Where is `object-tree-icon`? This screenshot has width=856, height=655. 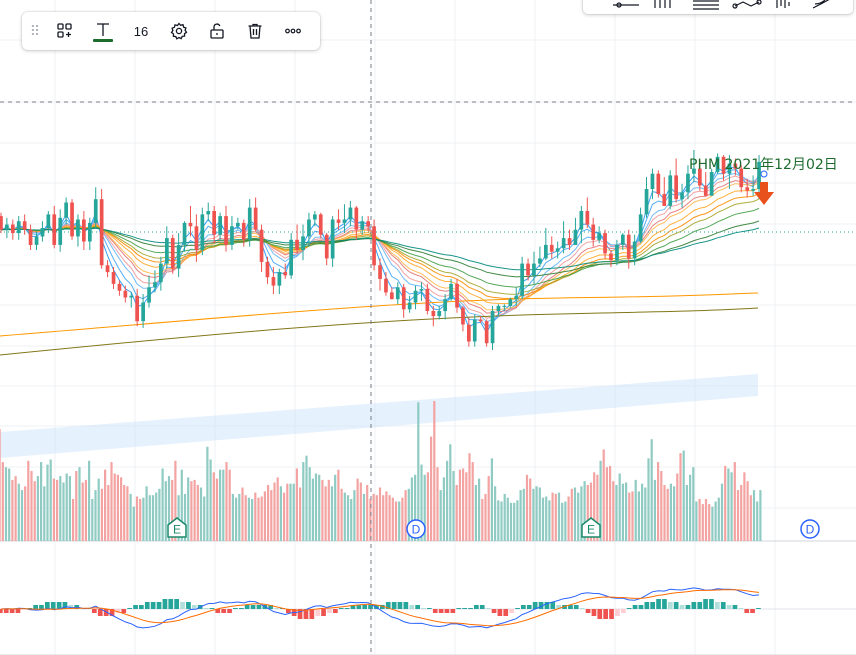
object-tree-icon is located at coordinates (65, 31).